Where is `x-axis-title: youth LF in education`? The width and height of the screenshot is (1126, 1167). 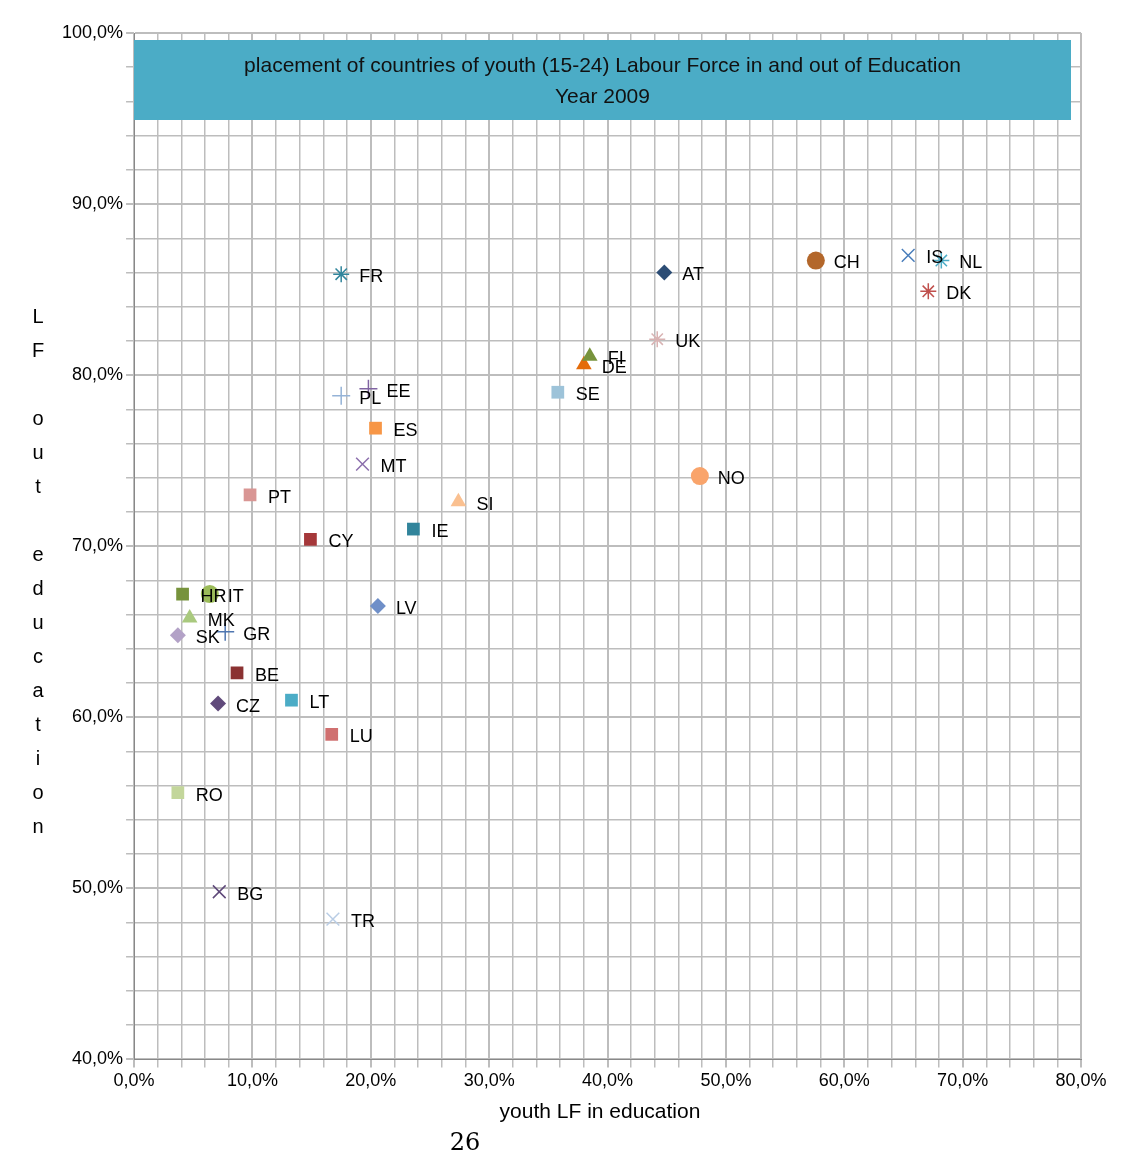
x-axis-title: youth LF in education is located at coordinates (600, 1111).